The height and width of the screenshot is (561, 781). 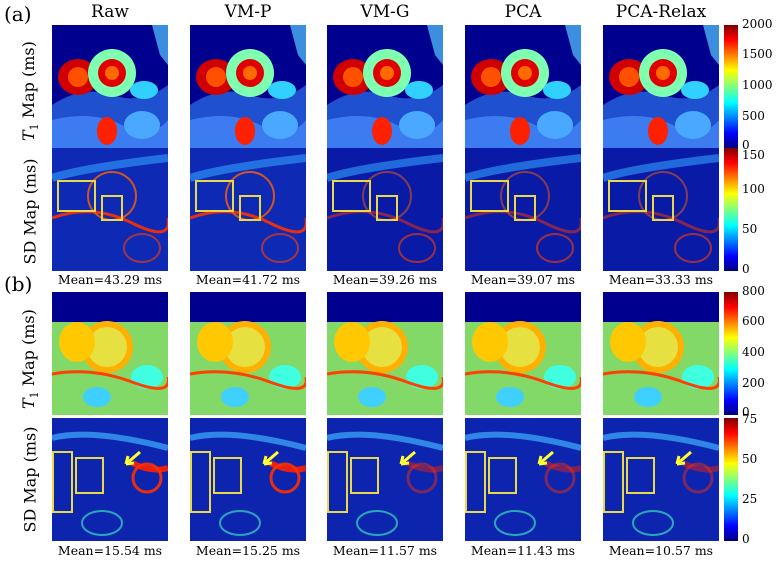 I want to click on row-label-sd-map-b: SD Map (ms), so click(x=30, y=479).